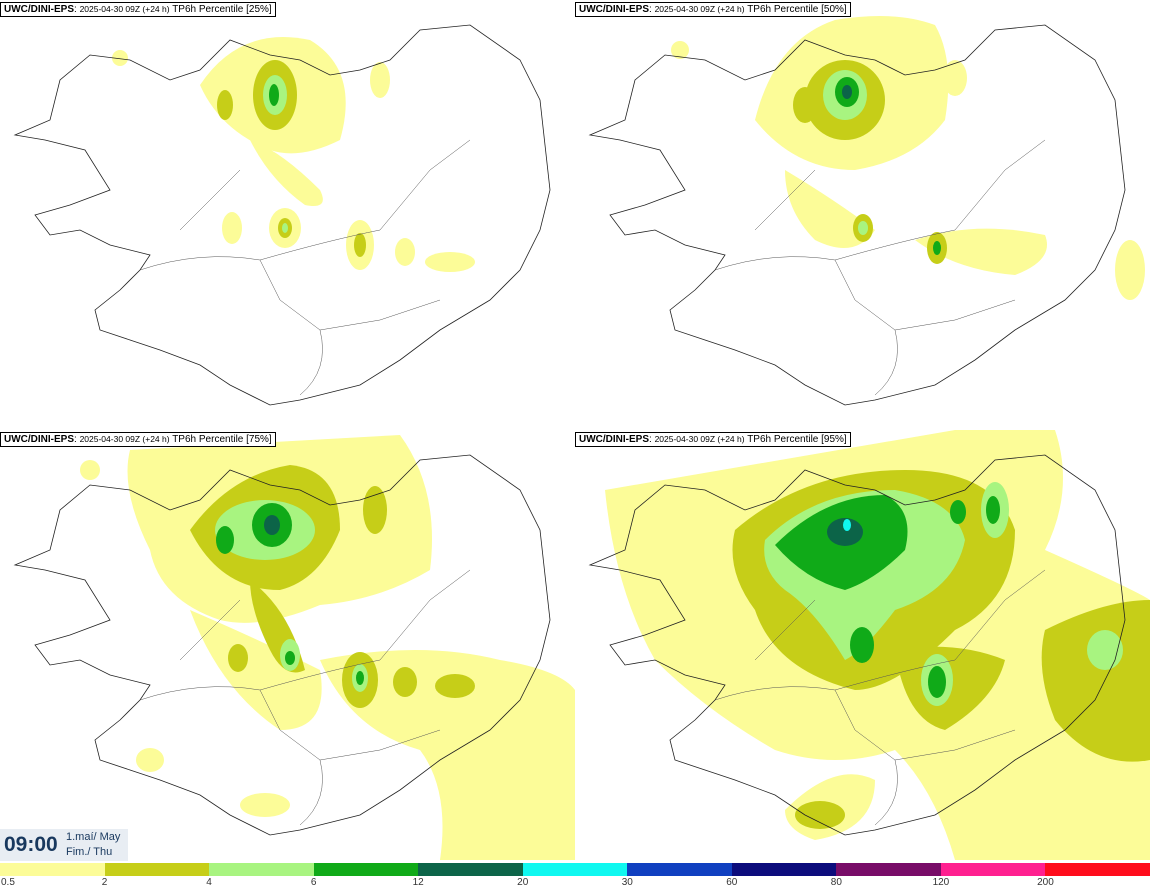 The width and height of the screenshot is (1150, 891). What do you see at coordinates (8, 882) in the screenshot?
I see `legend-label: 0.5` at bounding box center [8, 882].